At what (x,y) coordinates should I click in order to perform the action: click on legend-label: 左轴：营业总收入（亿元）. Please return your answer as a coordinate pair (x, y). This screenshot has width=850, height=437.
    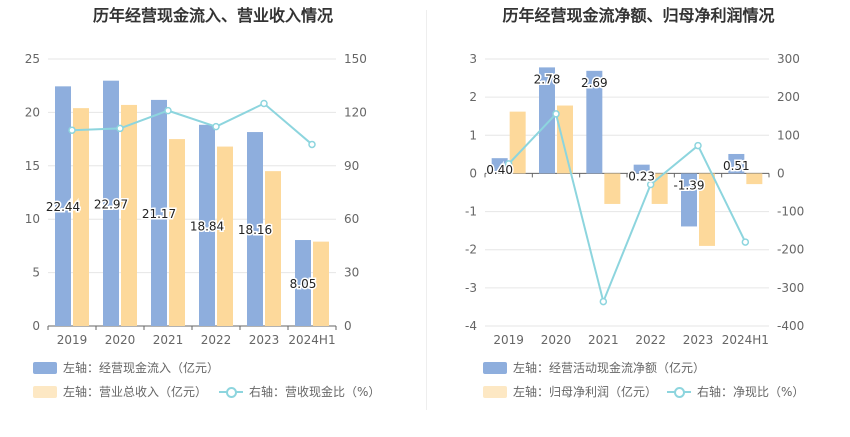
    Looking at the image, I should click on (135, 392).